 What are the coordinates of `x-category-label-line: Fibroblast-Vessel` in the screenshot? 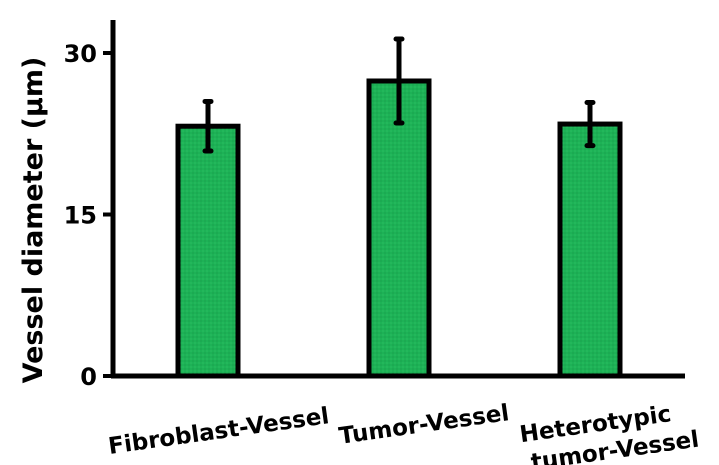 It's located at (219, 431).